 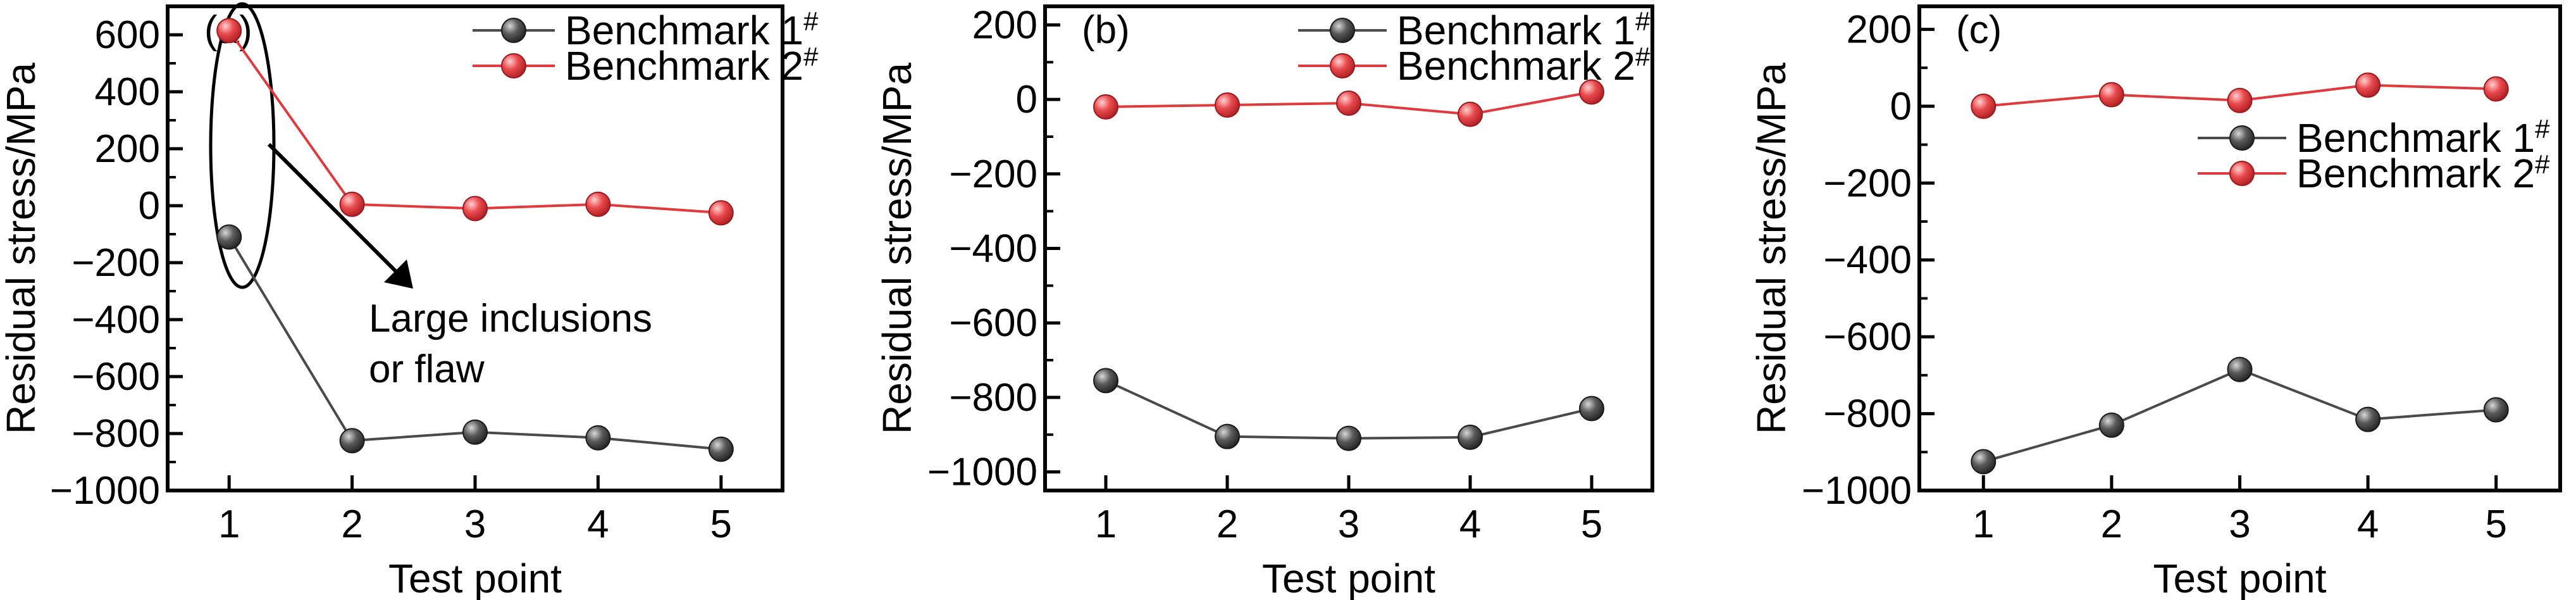 I want to click on annotation-ellipse, so click(x=243, y=146).